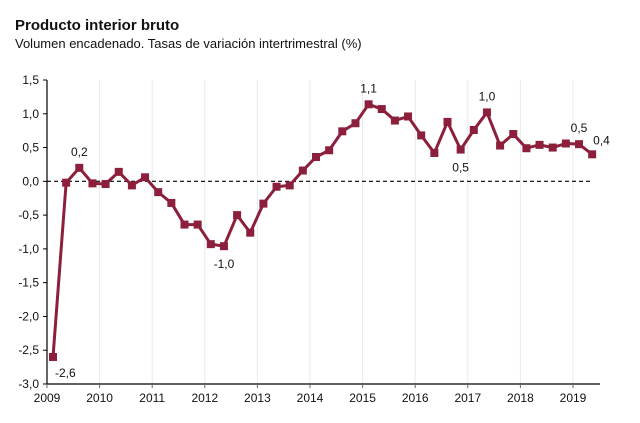 Image resolution: width=640 pixels, height=423 pixels. What do you see at coordinates (487, 96) in the screenshot?
I see `data-label: 1,0` at bounding box center [487, 96].